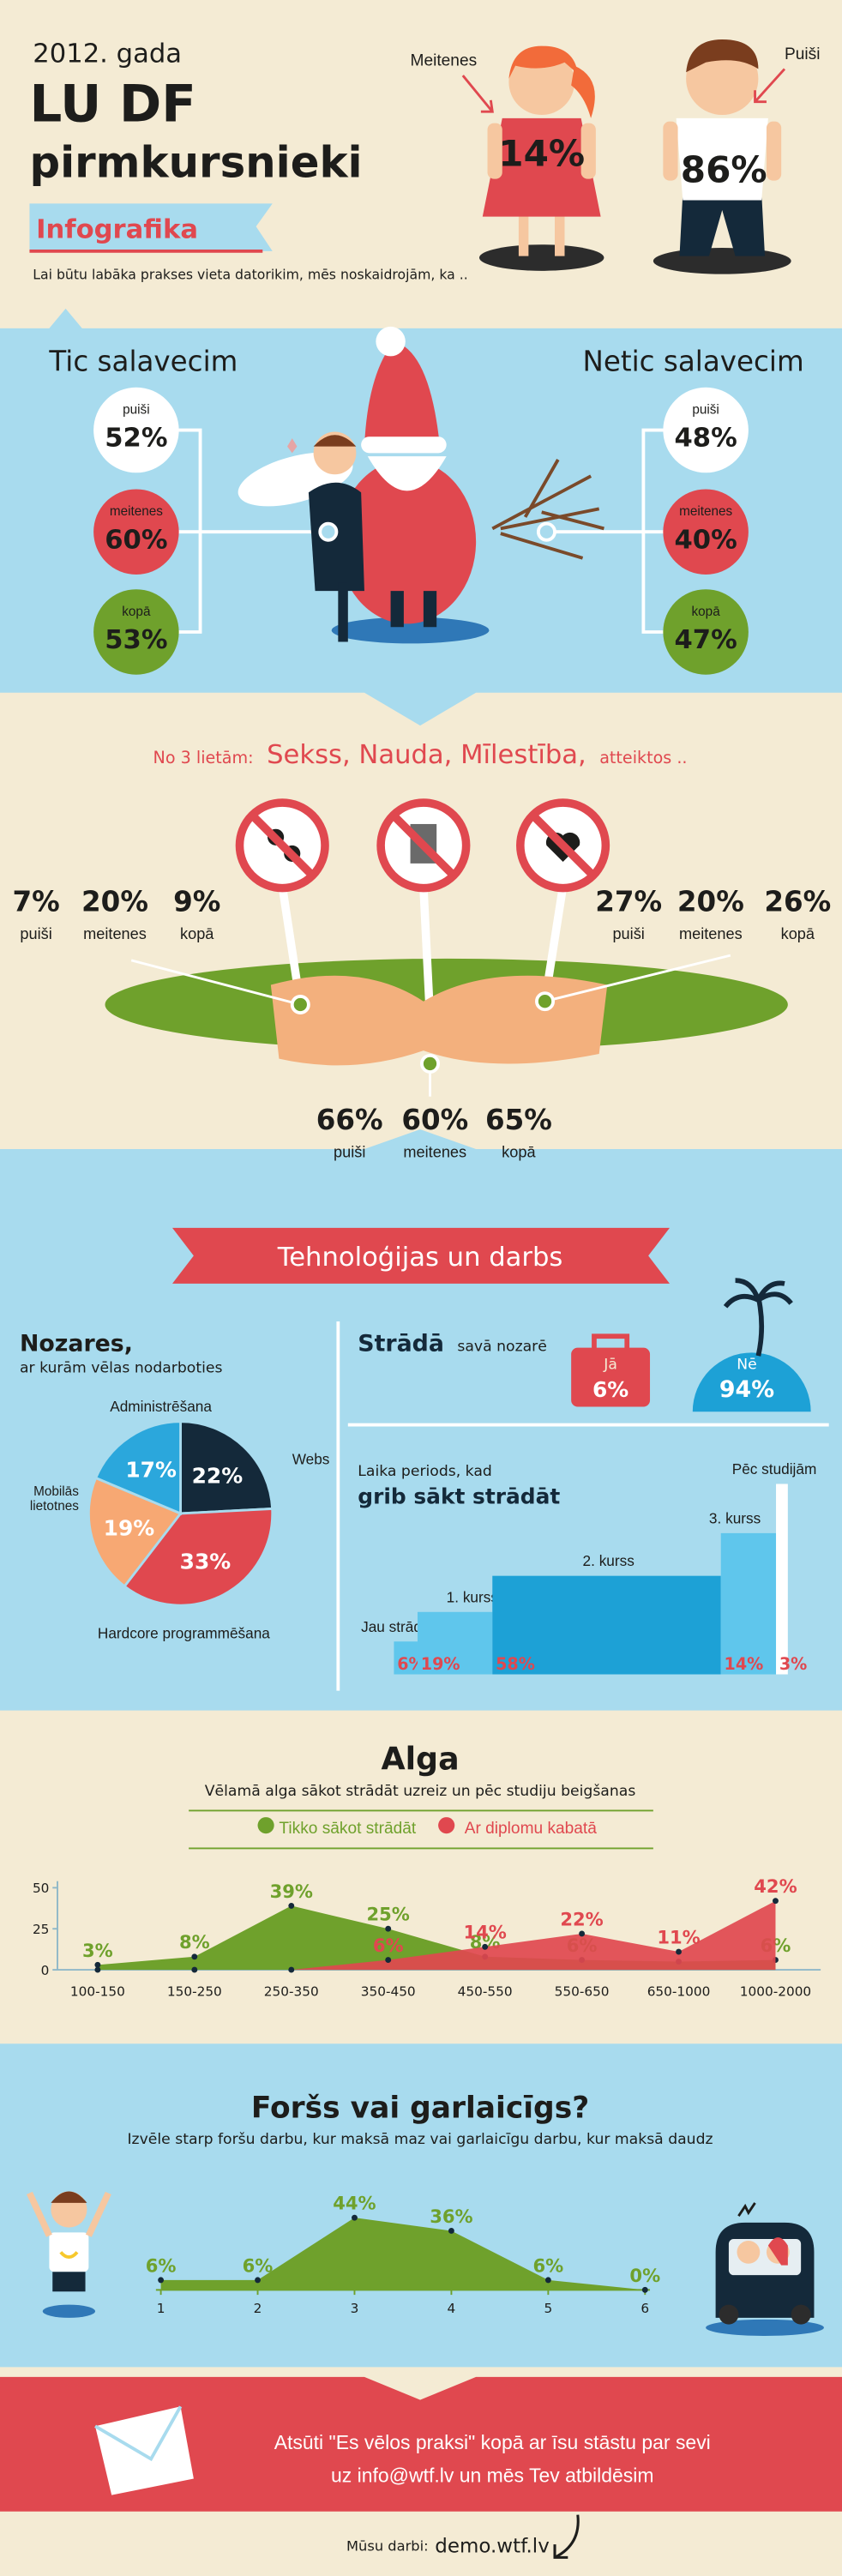 This screenshot has width=842, height=2576. What do you see at coordinates (643, 758) in the screenshot?
I see `refuse-suffix: atteiktos ..` at bounding box center [643, 758].